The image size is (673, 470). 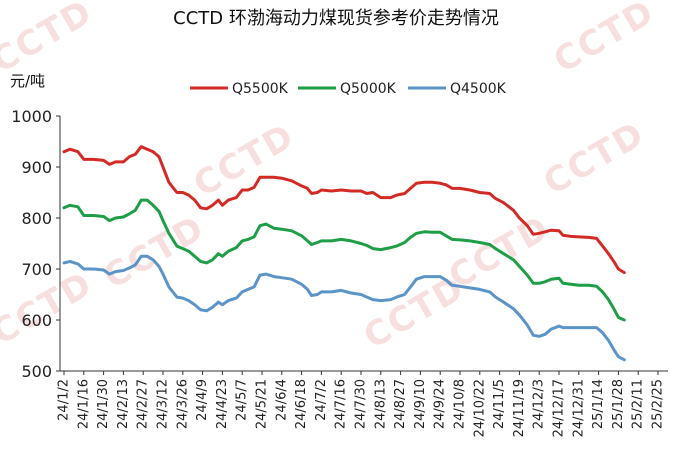 What do you see at coordinates (479, 408) in the screenshot?
I see `x-tick-label-21: 24/10/22` at bounding box center [479, 408].